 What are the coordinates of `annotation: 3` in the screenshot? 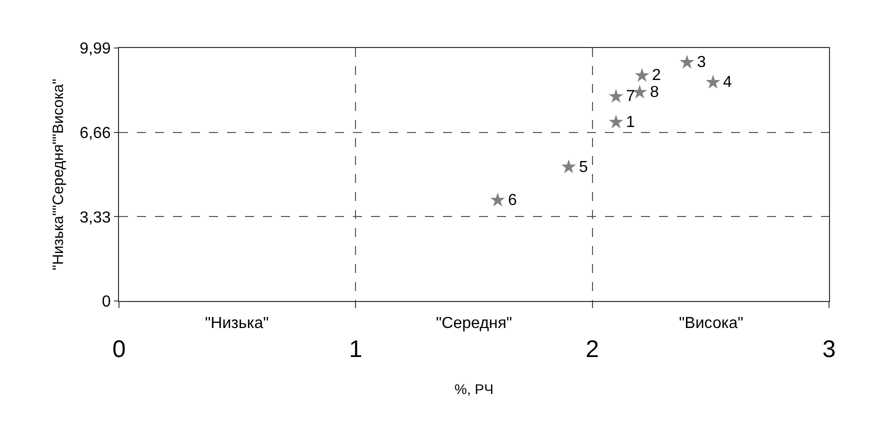 It's located at (701, 62).